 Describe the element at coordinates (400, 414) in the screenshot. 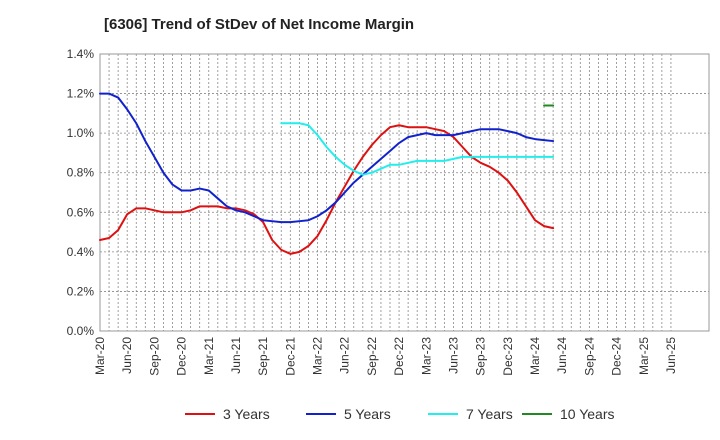

I see `legend: 3 Years 5 Years 7 Years 10 Years` at that location.